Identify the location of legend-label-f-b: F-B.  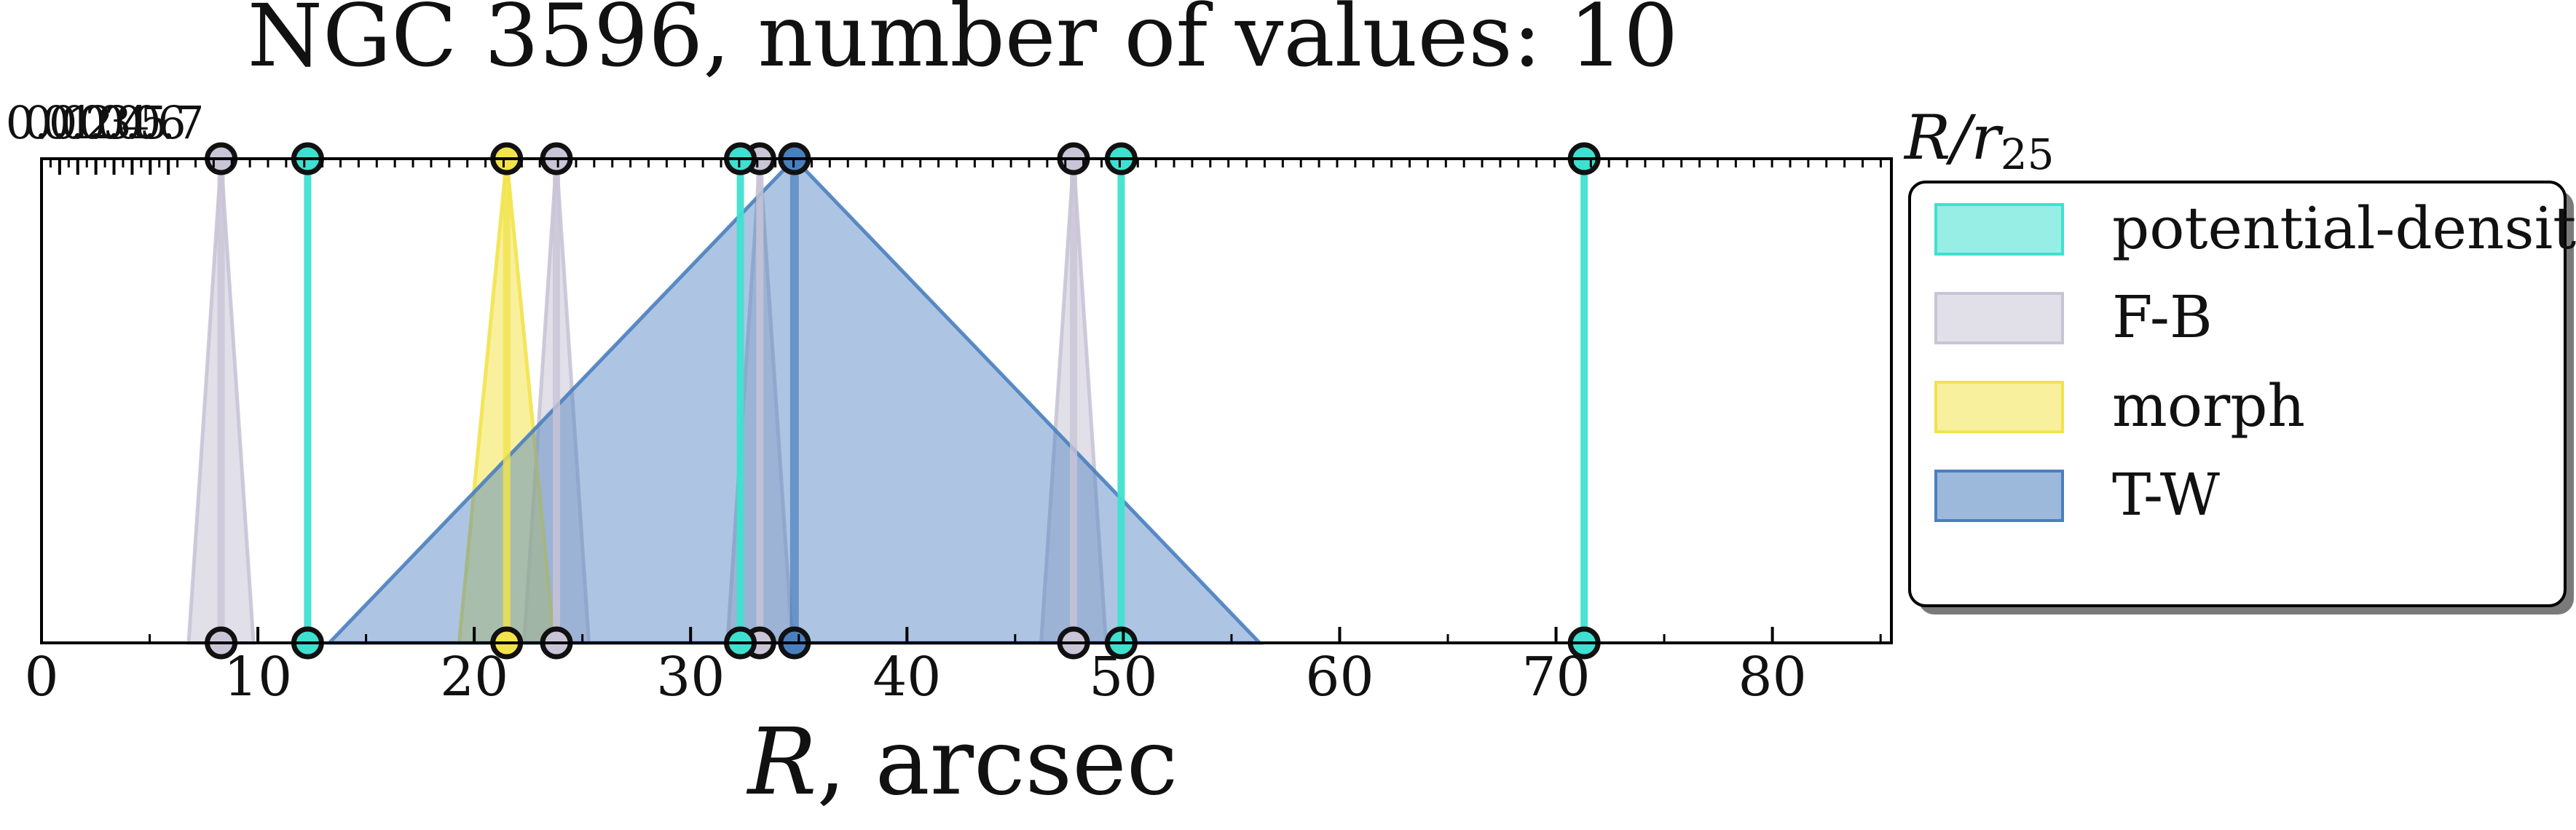
(2162, 317).